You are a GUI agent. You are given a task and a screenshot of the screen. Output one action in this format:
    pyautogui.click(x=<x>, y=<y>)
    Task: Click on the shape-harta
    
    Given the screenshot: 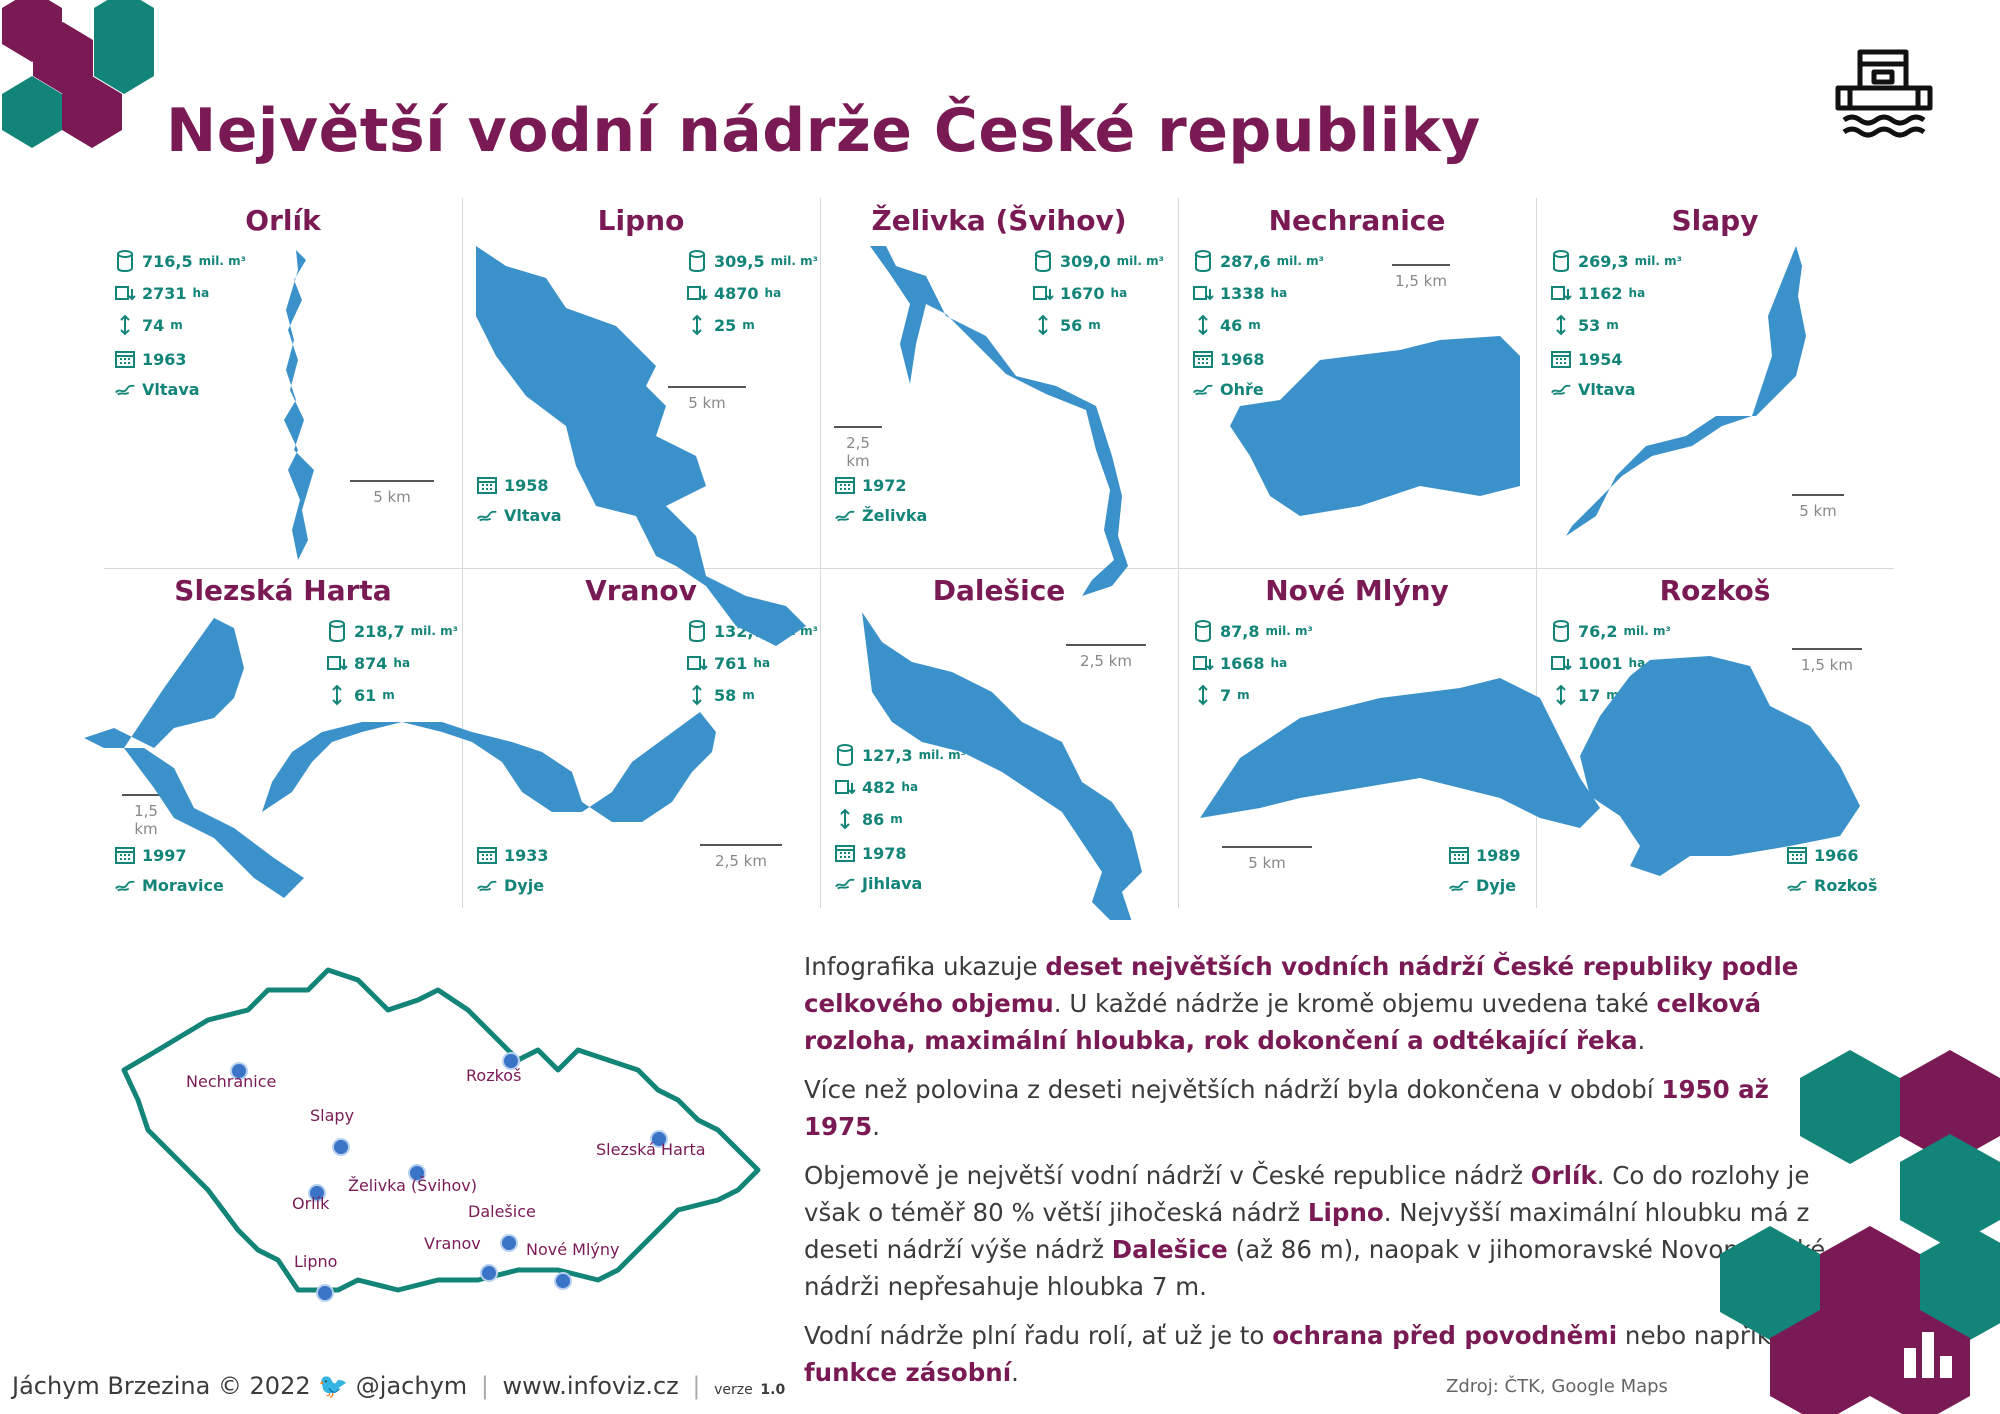 What is the action you would take?
    pyautogui.click(x=194, y=758)
    